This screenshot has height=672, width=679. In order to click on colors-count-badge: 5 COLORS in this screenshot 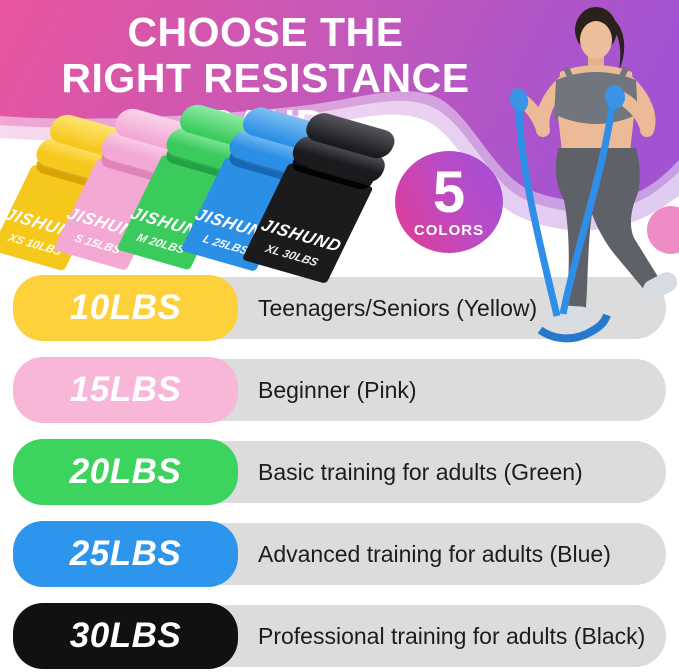, I will do `click(449, 202)`.